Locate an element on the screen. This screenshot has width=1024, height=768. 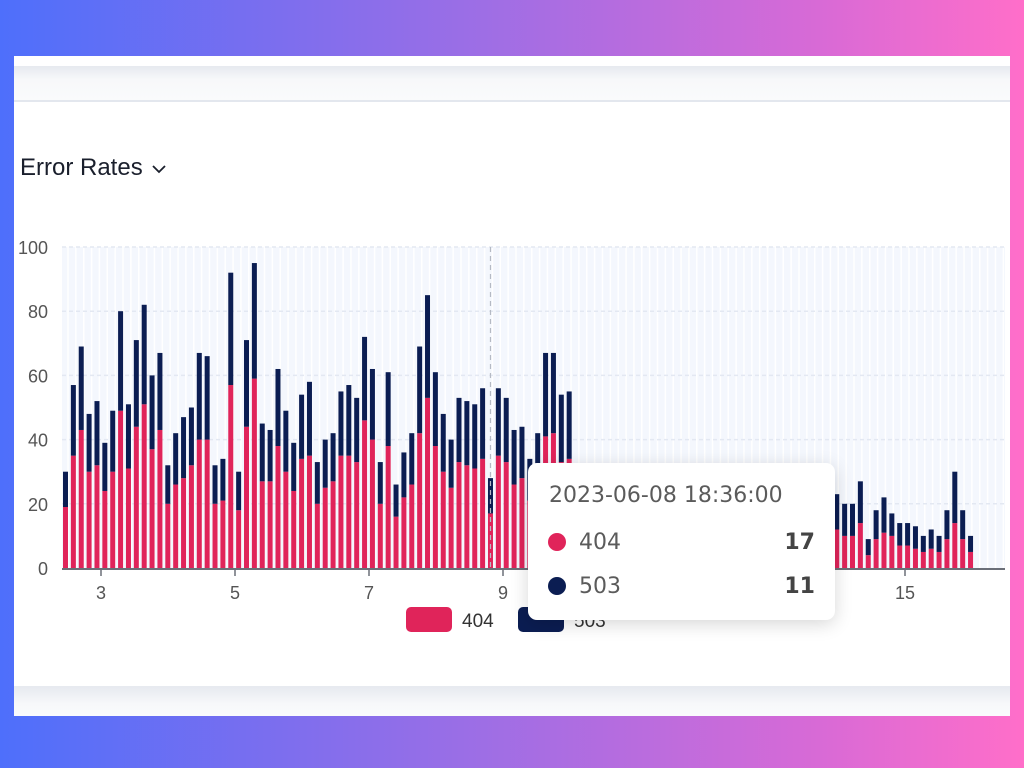
y-tick-label: 40 is located at coordinates (38, 441).